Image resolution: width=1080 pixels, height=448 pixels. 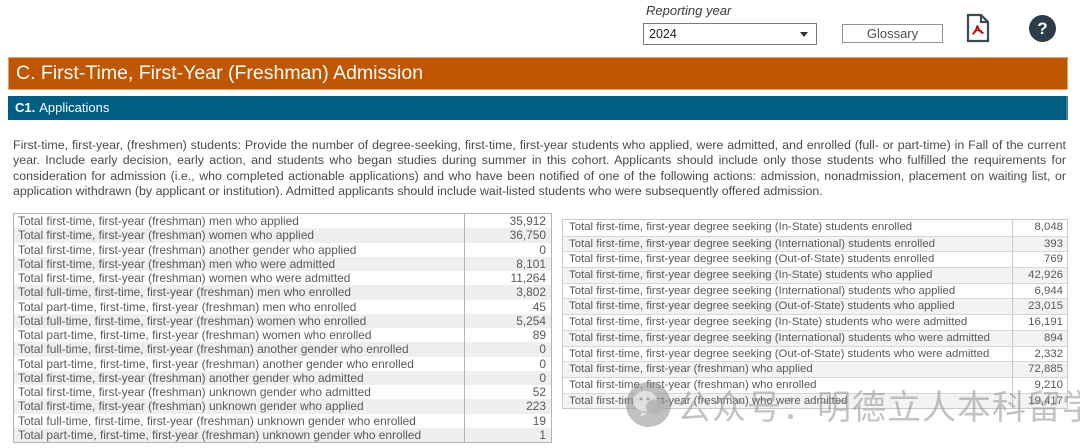 I want to click on row-value: 8,101, so click(x=531, y=263).